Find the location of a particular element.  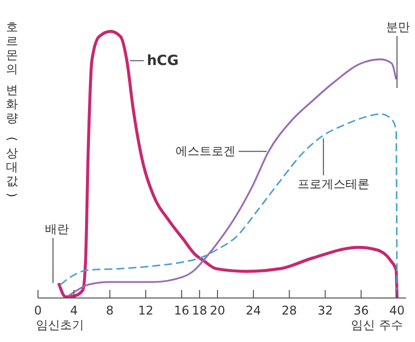

text: 에스트로겐 is located at coordinates (206, 151).